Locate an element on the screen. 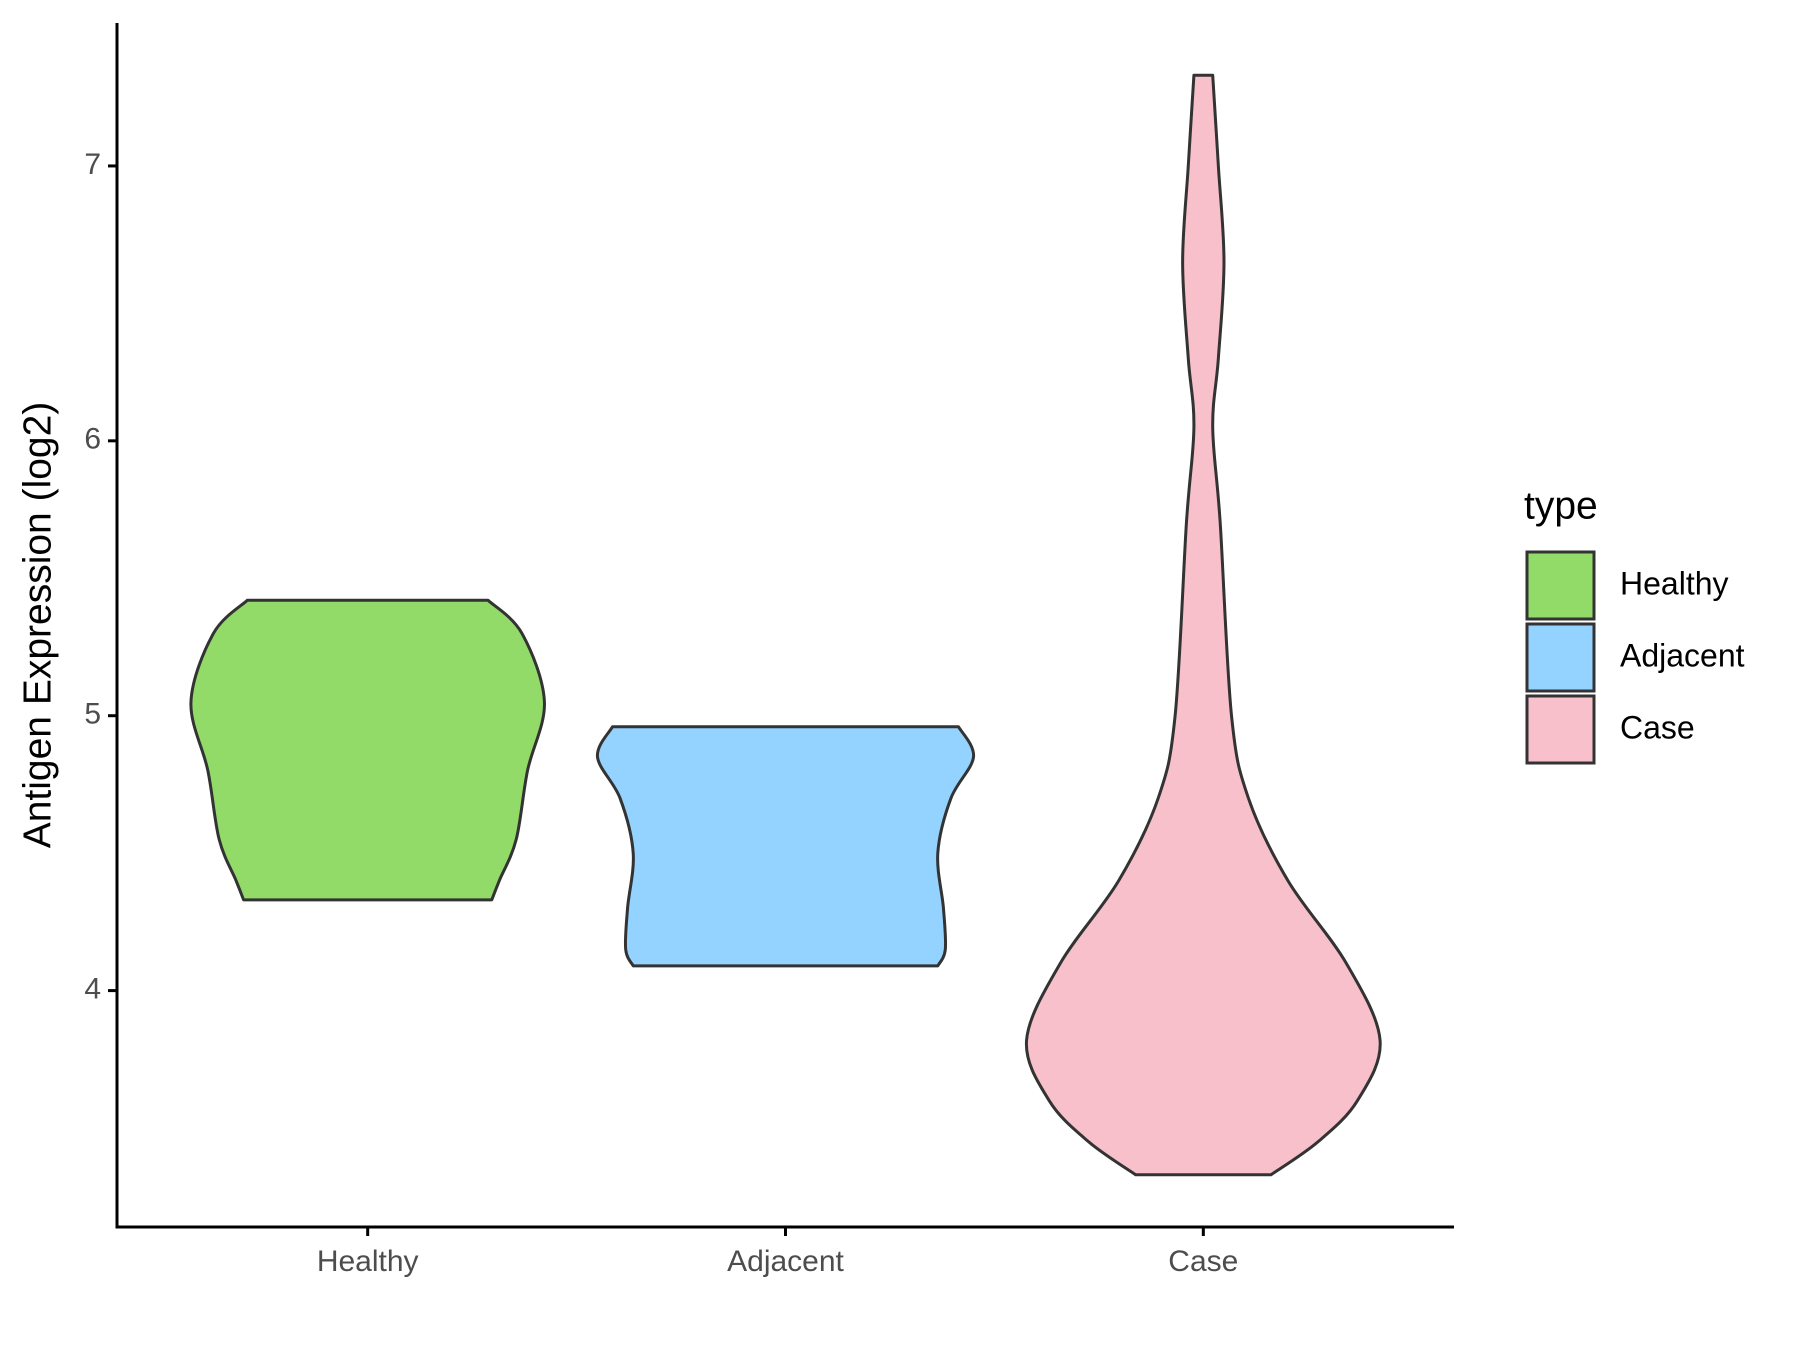 This screenshot has width=1800, height=1350. y-axis-title: Antigen Expression (log2) is located at coordinates (37, 625).